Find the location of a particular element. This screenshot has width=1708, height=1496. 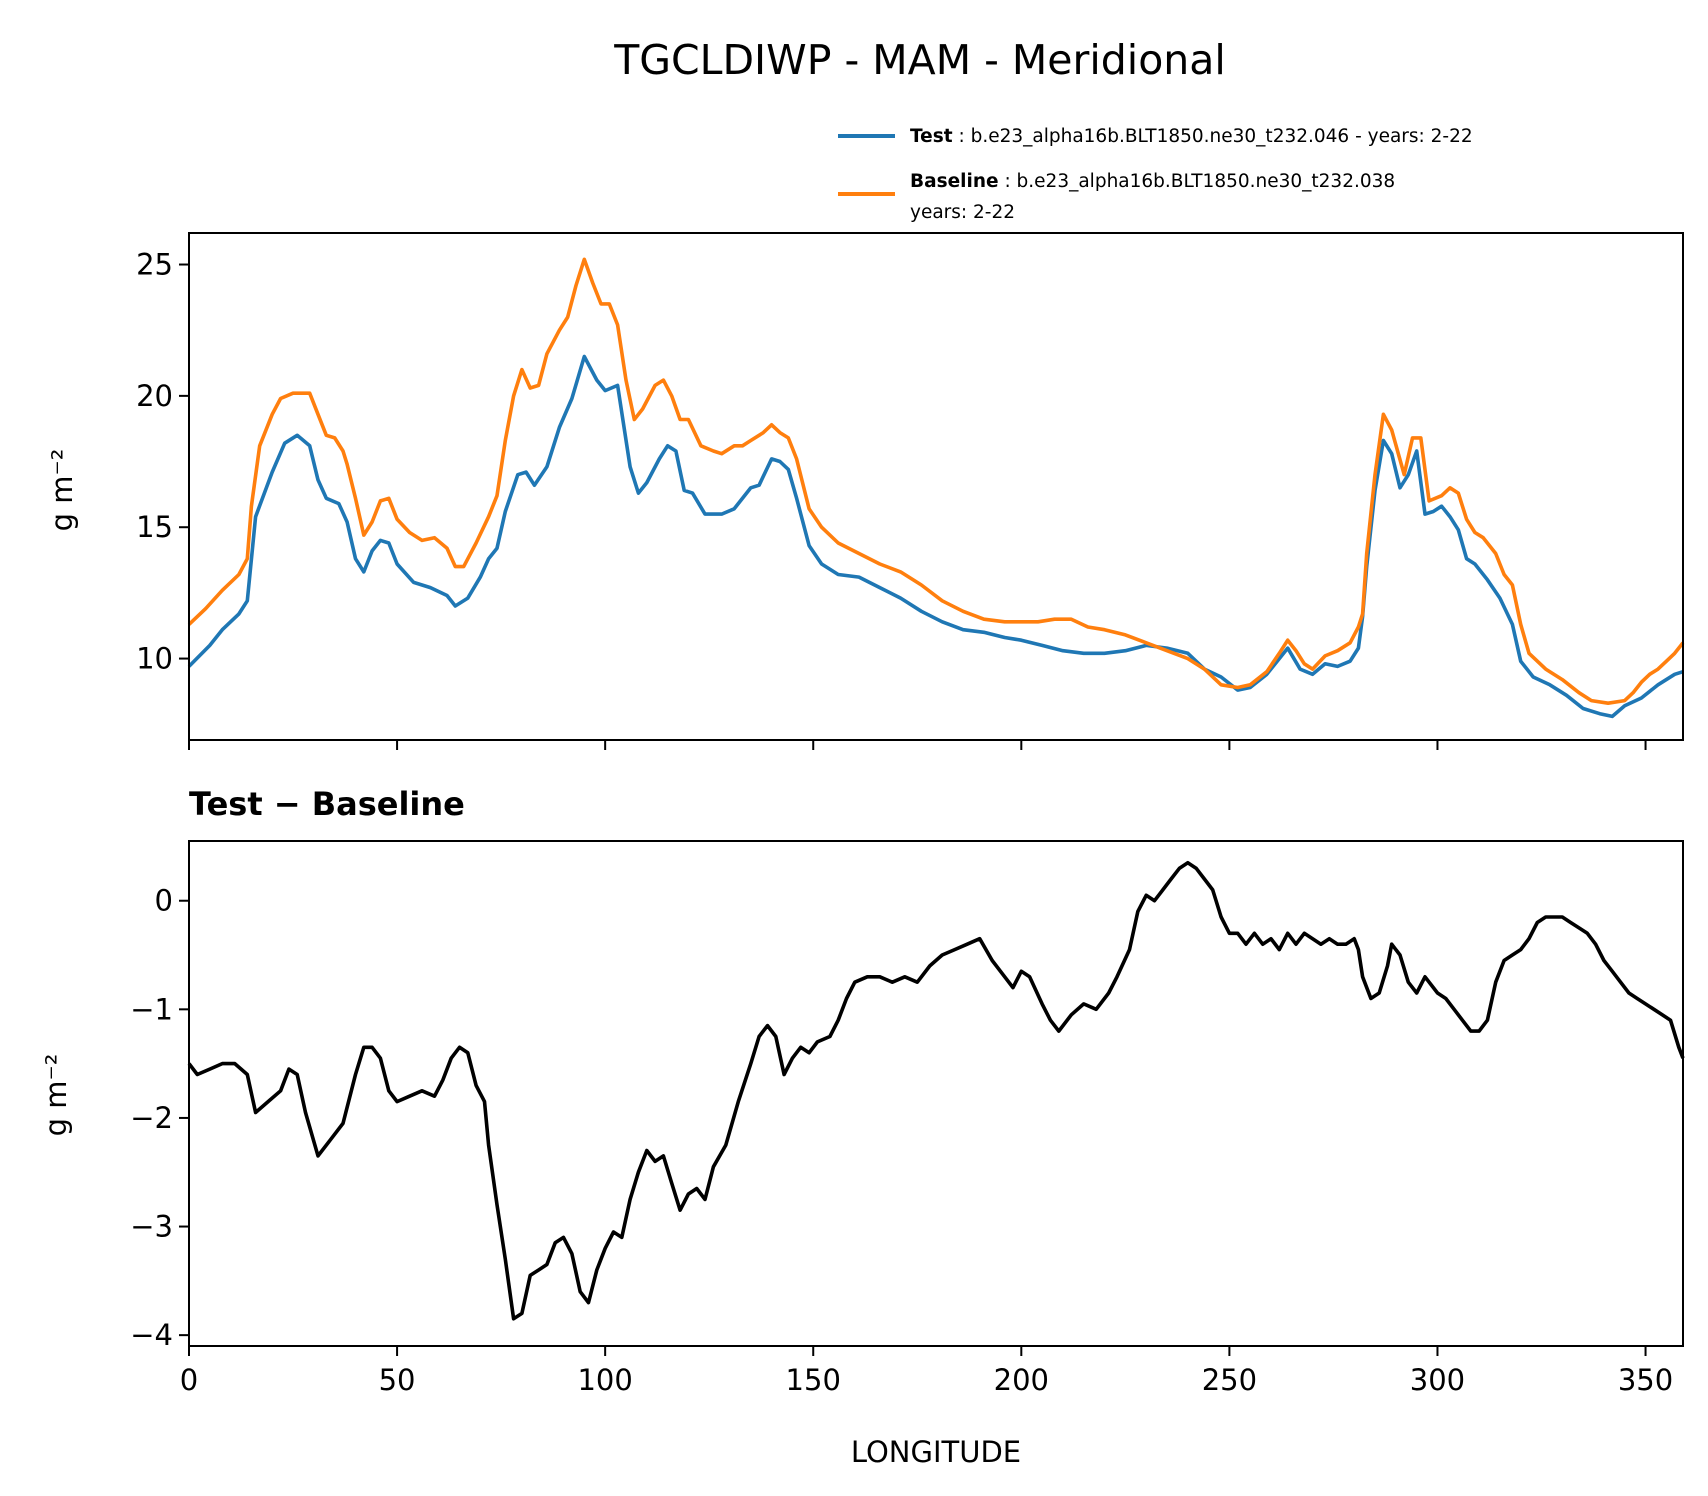

xtick-label: 100 is located at coordinates (604, 1380).